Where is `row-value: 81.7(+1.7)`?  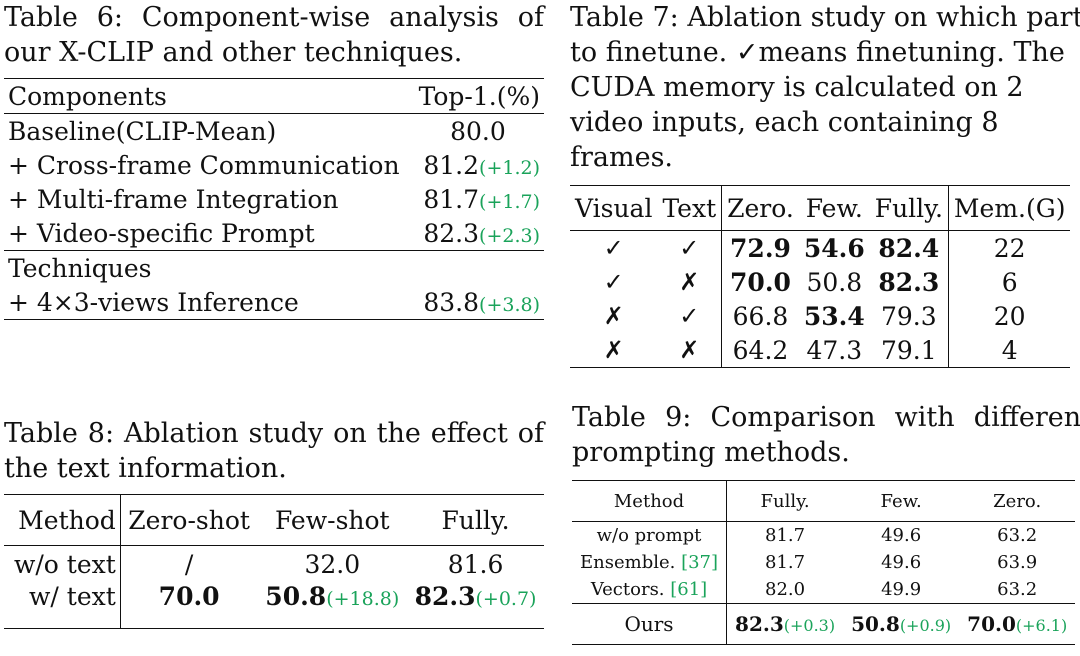 row-value: 81.7(+1.7) is located at coordinates (478, 199).